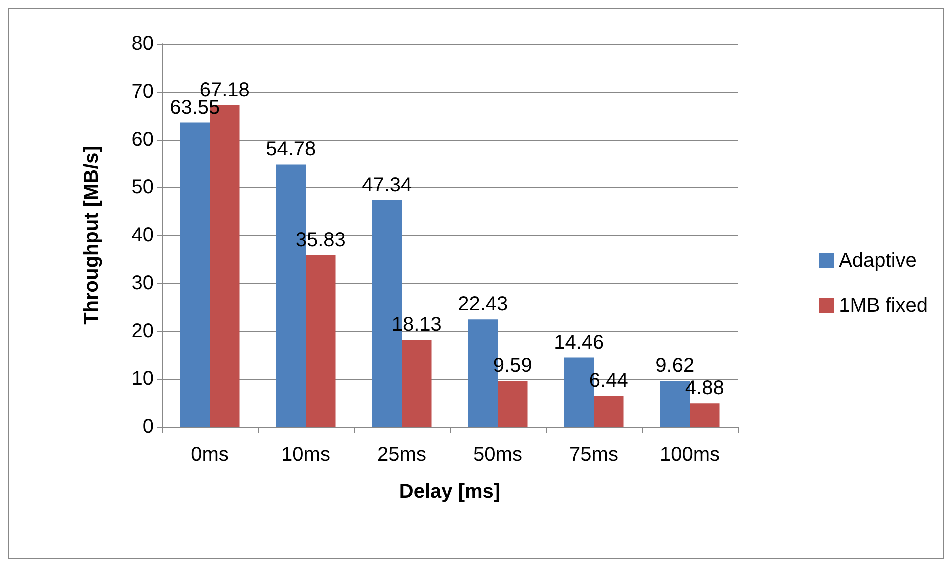  I want to click on x-tick-label: 0ms, so click(210, 455).